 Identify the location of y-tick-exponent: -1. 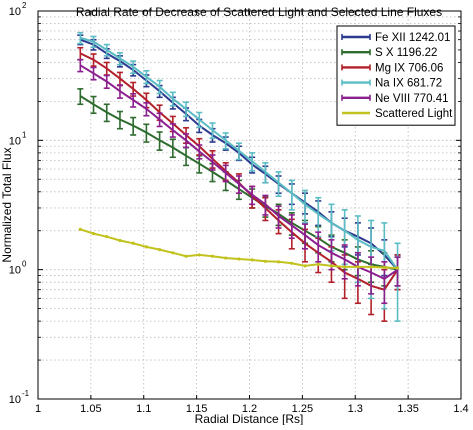
(26, 393).